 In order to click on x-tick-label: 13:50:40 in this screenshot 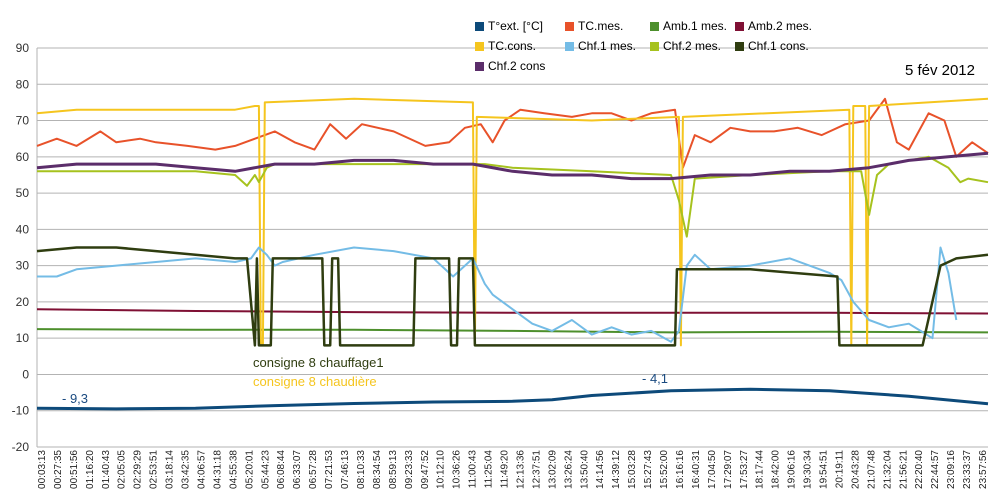, I will do `click(584, 469)`.